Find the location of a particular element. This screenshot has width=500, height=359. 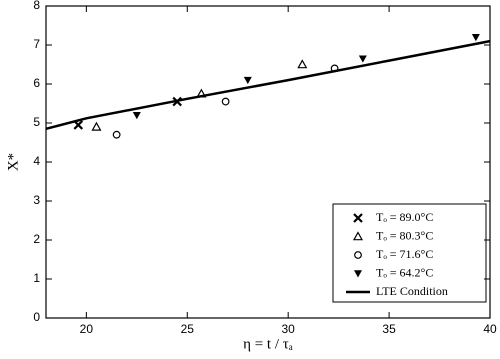

y-tick-label: 2 is located at coordinates (36, 239).